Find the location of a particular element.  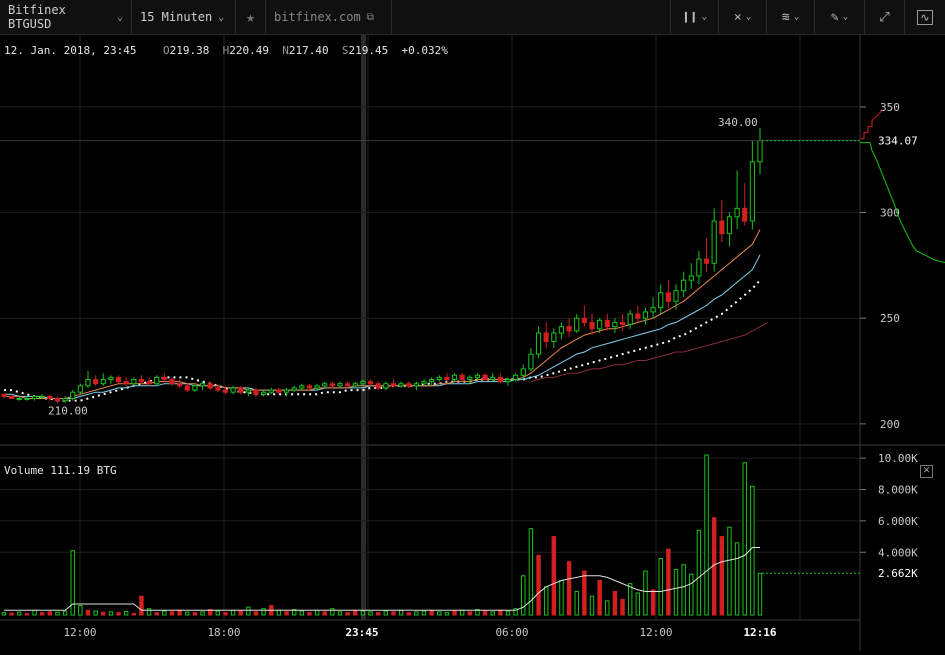

open-key: O is located at coordinates (166, 50).